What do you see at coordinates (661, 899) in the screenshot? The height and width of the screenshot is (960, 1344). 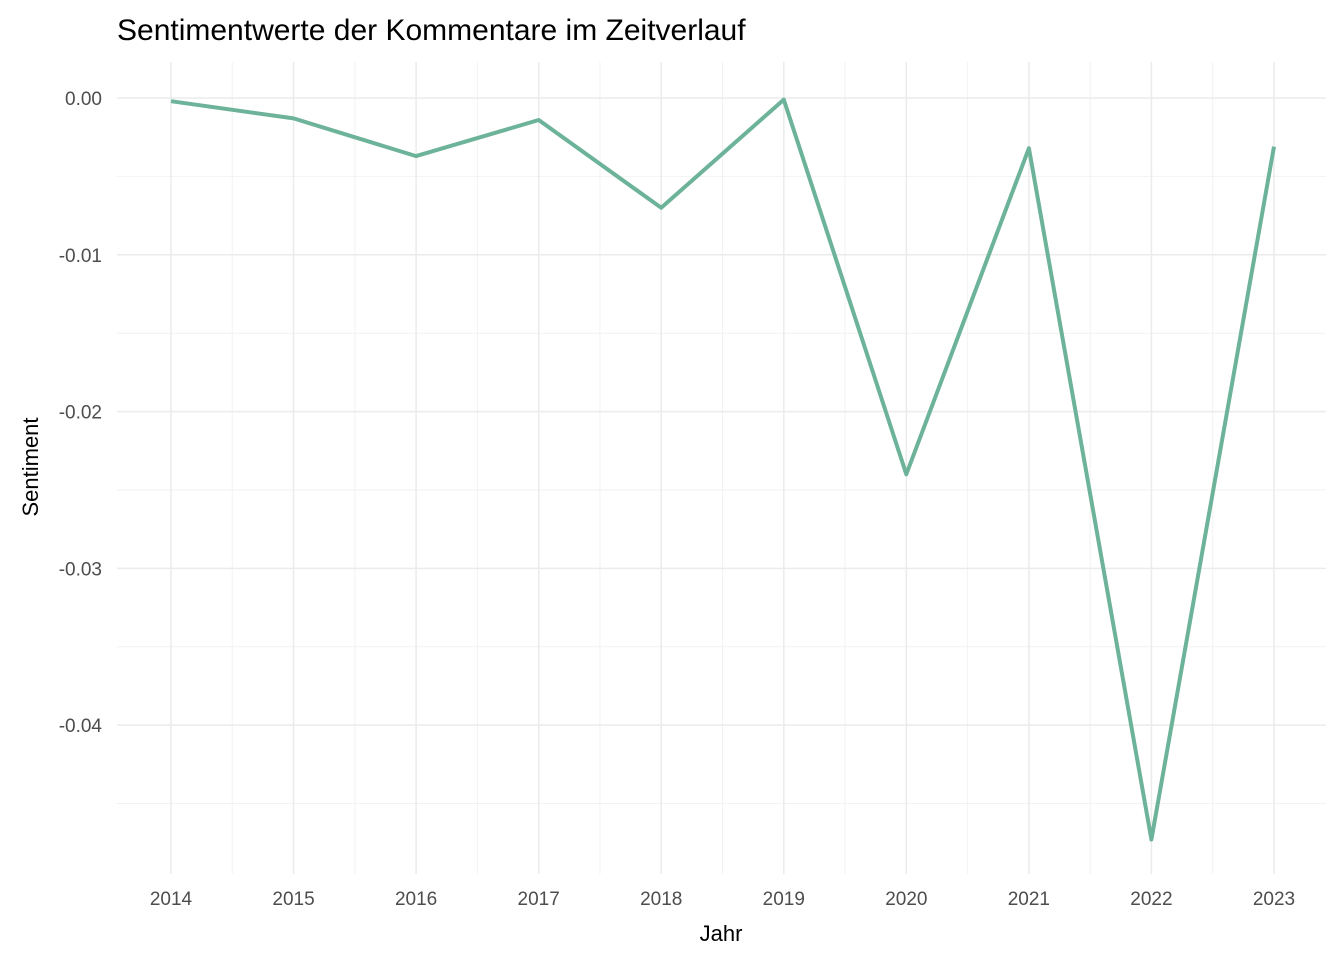 I see `x-tick-label: 2018` at bounding box center [661, 899].